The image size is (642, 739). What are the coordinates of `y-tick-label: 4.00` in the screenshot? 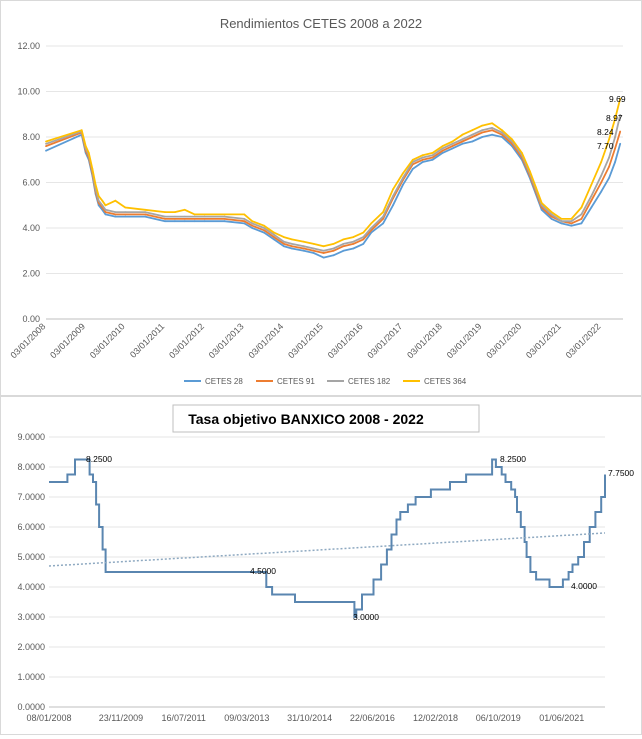 It's located at (31, 228).